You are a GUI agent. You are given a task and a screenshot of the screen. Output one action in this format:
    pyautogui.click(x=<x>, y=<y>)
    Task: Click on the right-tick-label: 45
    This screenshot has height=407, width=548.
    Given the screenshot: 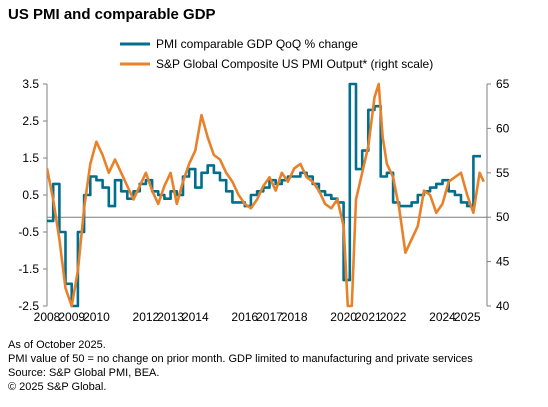 What is the action you would take?
    pyautogui.click(x=503, y=262)
    